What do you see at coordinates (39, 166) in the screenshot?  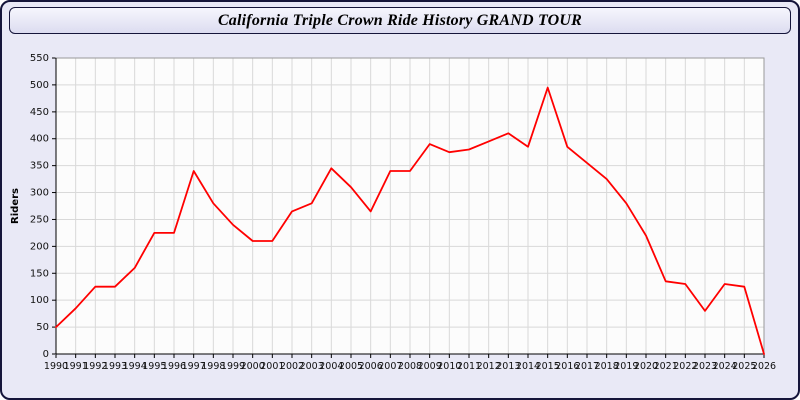 I see `y-tick-label: 350` at bounding box center [39, 166].